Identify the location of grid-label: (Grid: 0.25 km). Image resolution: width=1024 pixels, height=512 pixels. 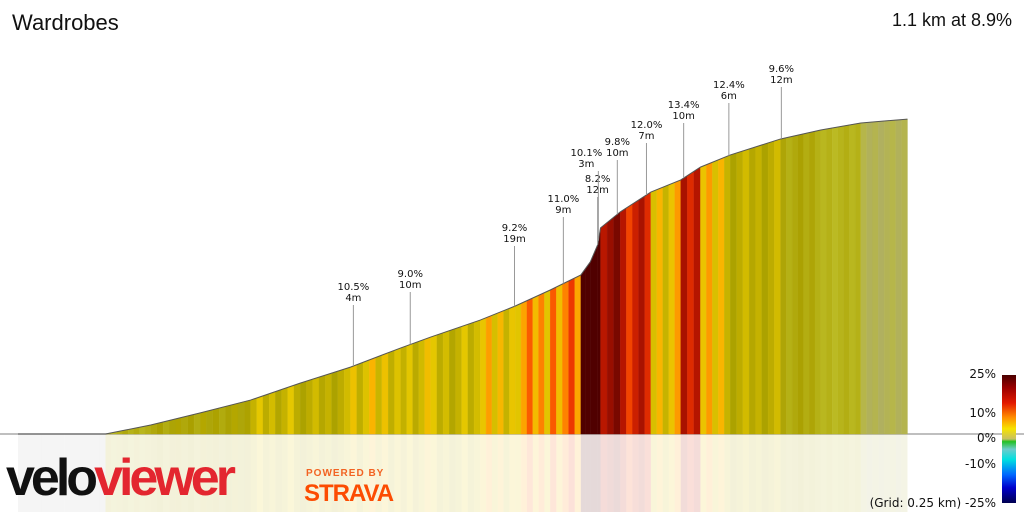
(915, 503).